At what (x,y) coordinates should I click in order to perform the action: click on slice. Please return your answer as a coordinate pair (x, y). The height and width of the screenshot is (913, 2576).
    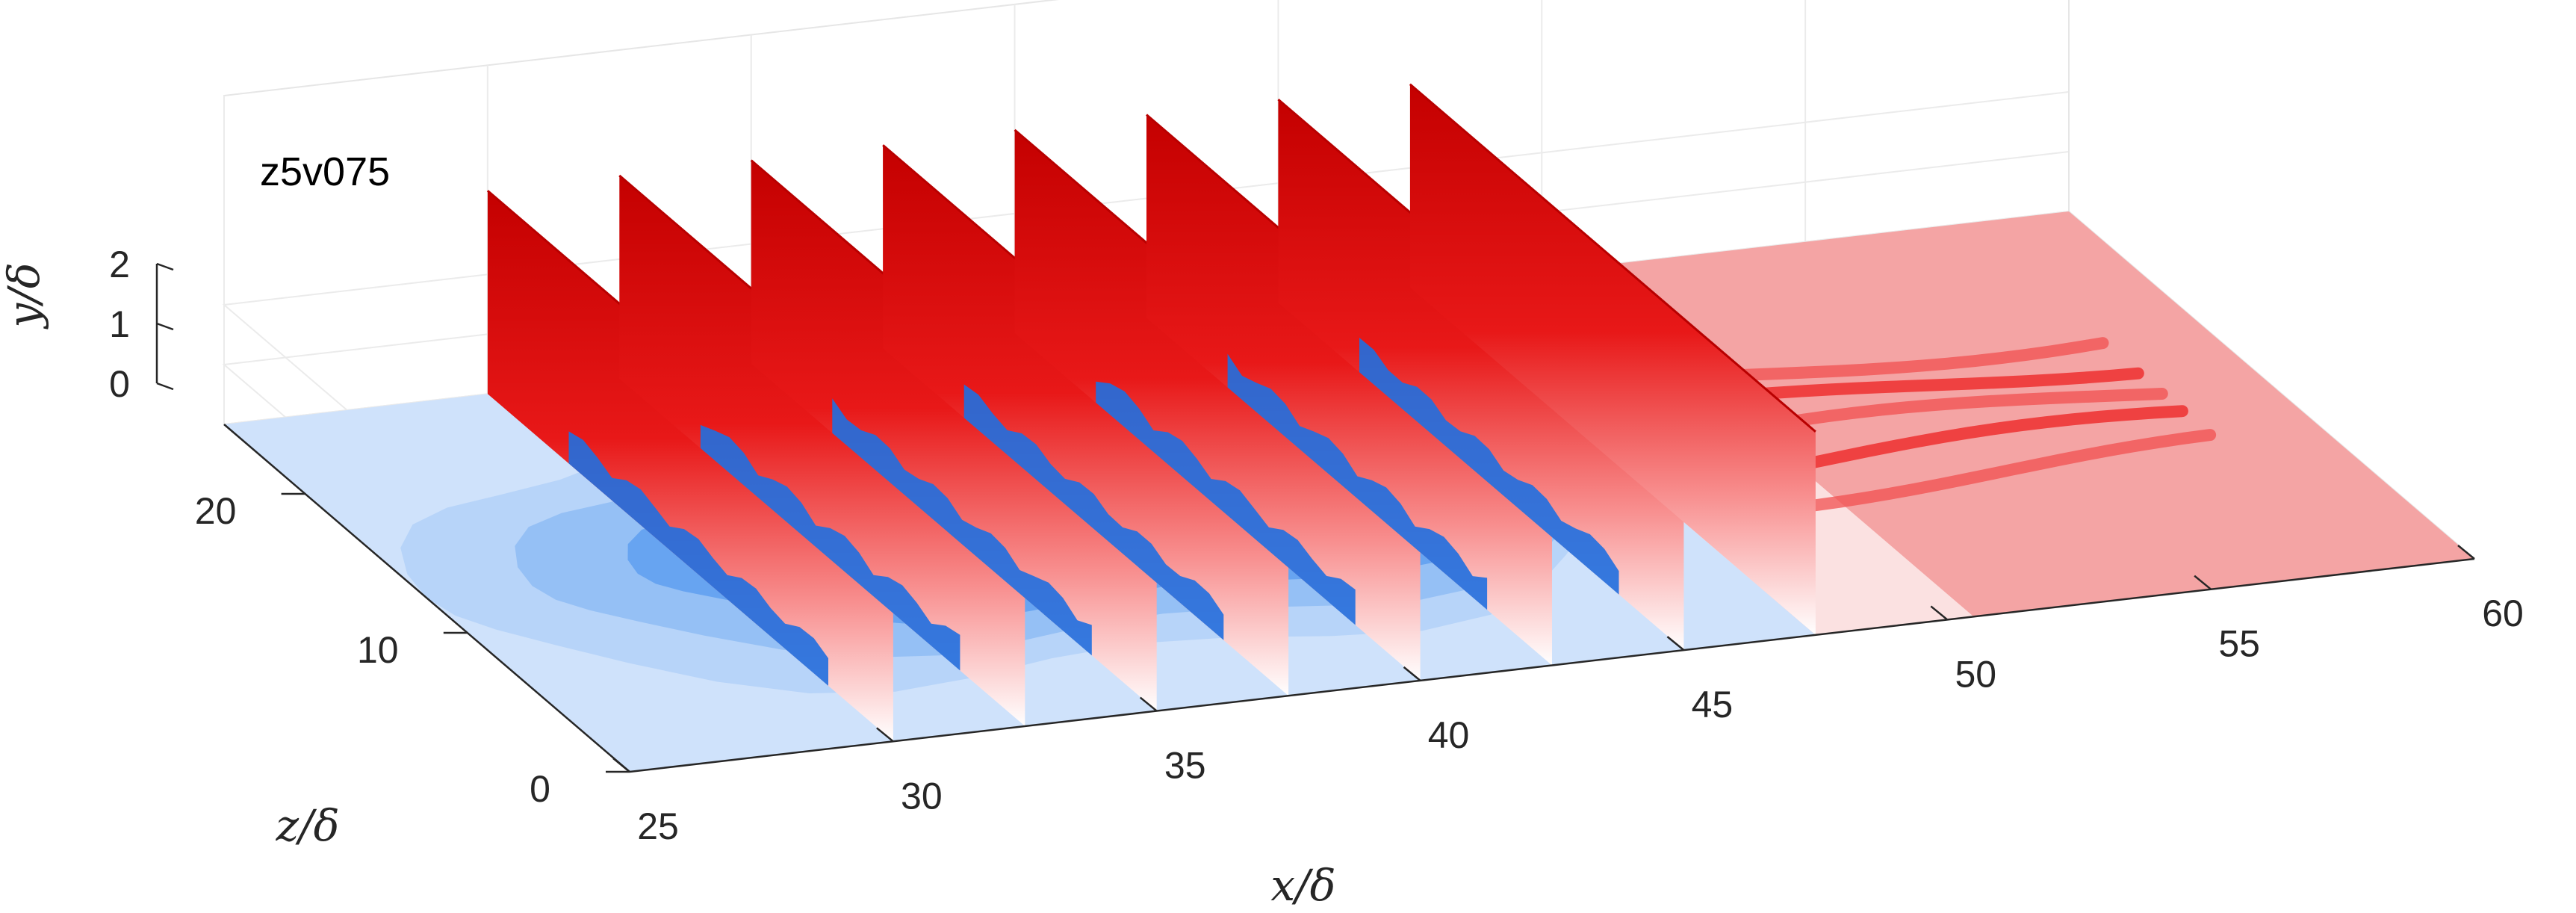
    Looking at the image, I should click on (1613, 359).